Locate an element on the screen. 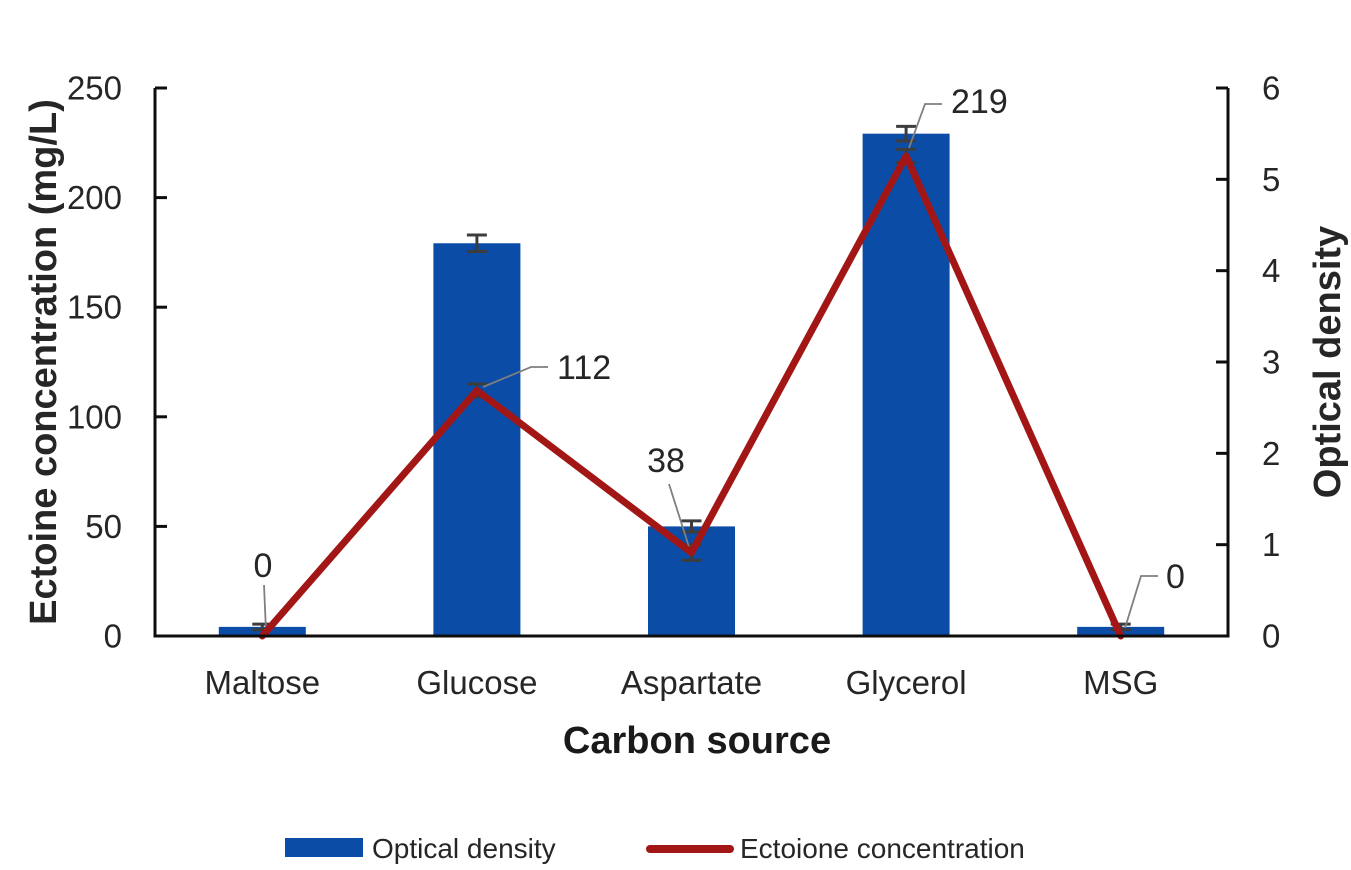 This screenshot has width=1351, height=870. legend: Optical density Ectoione concentration is located at coordinates (655, 848).